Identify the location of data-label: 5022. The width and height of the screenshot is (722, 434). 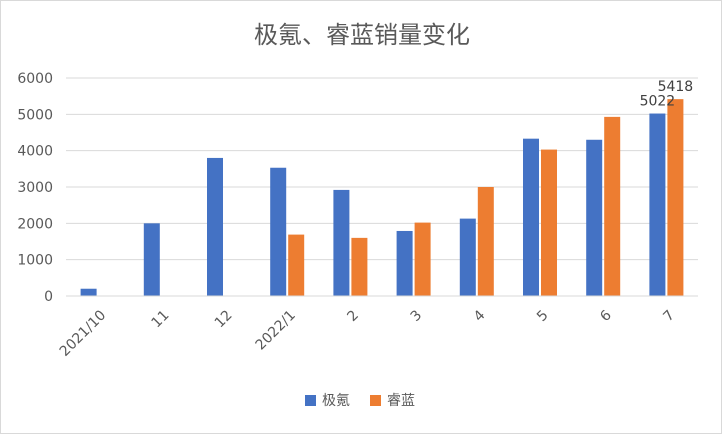
(658, 102).